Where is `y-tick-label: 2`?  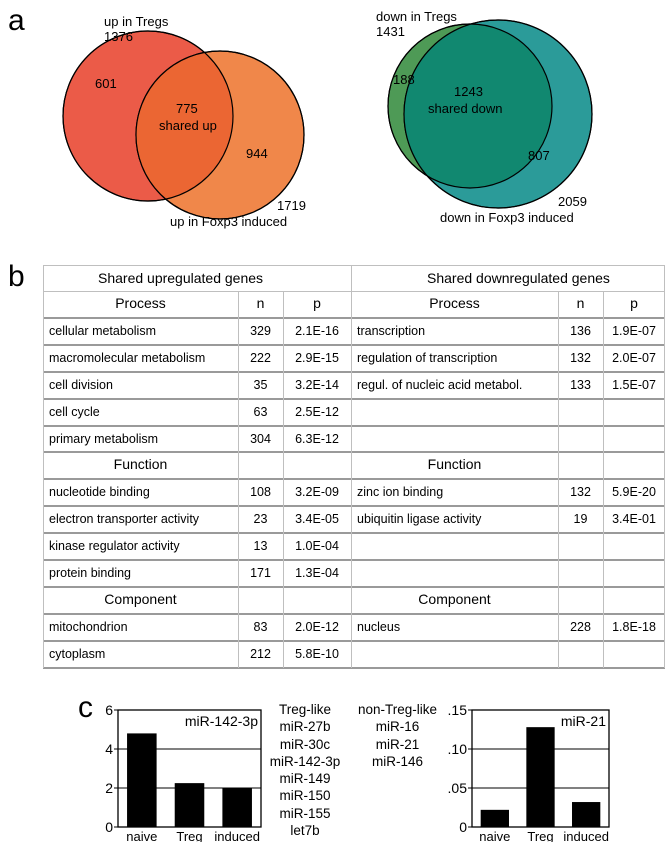 y-tick-label: 2 is located at coordinates (109, 788).